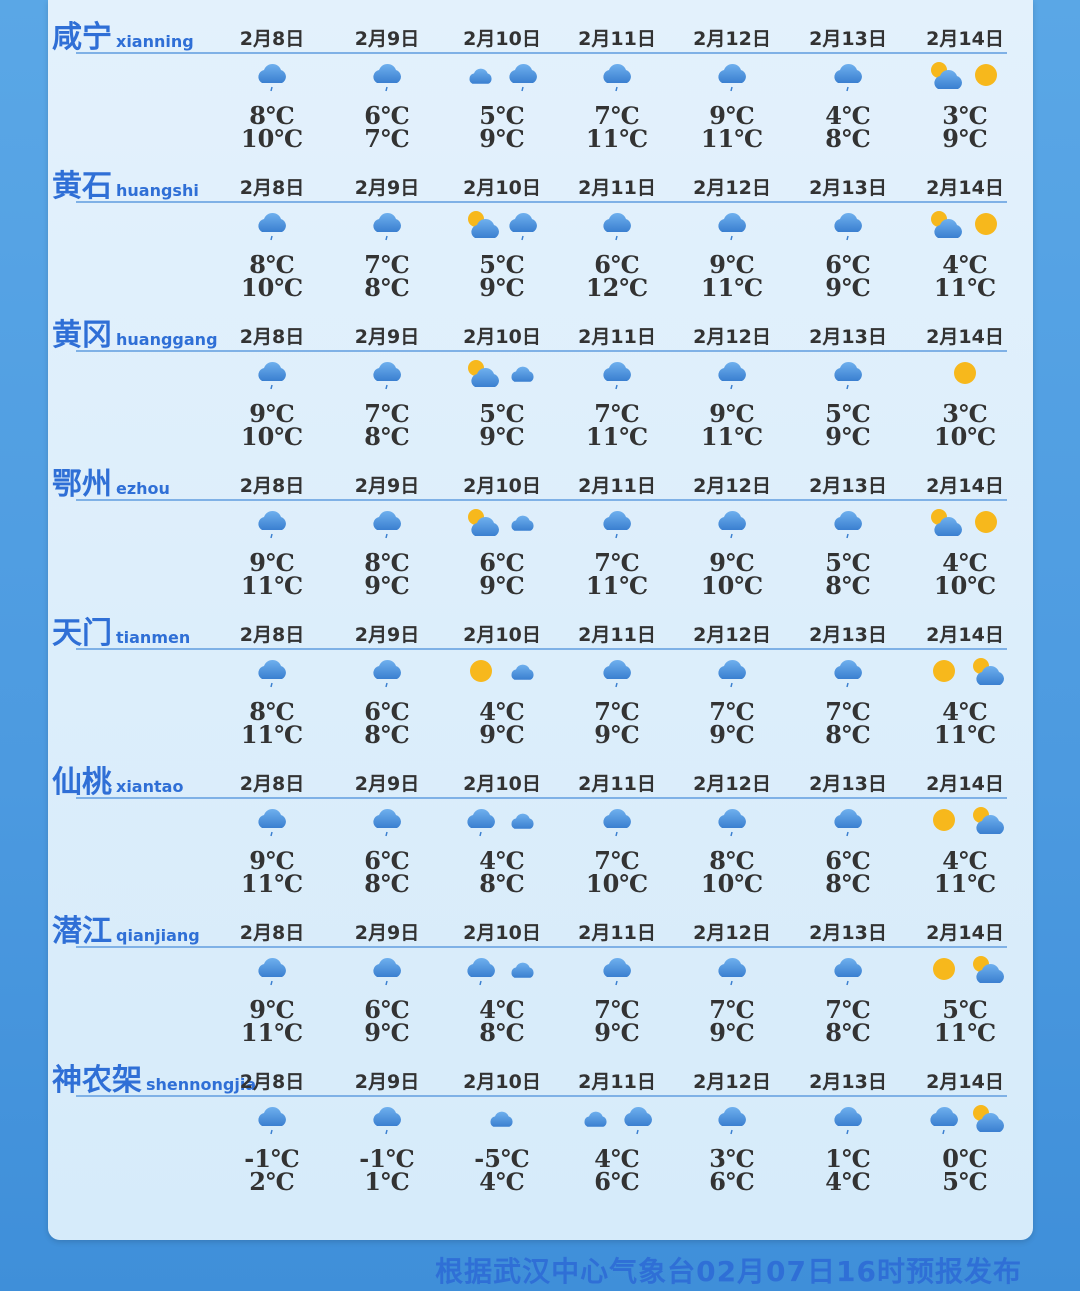 The width and height of the screenshot is (1080, 1291). I want to click on day-forecast: 2月13日 1℃ 4℃, so click(848, 1130).